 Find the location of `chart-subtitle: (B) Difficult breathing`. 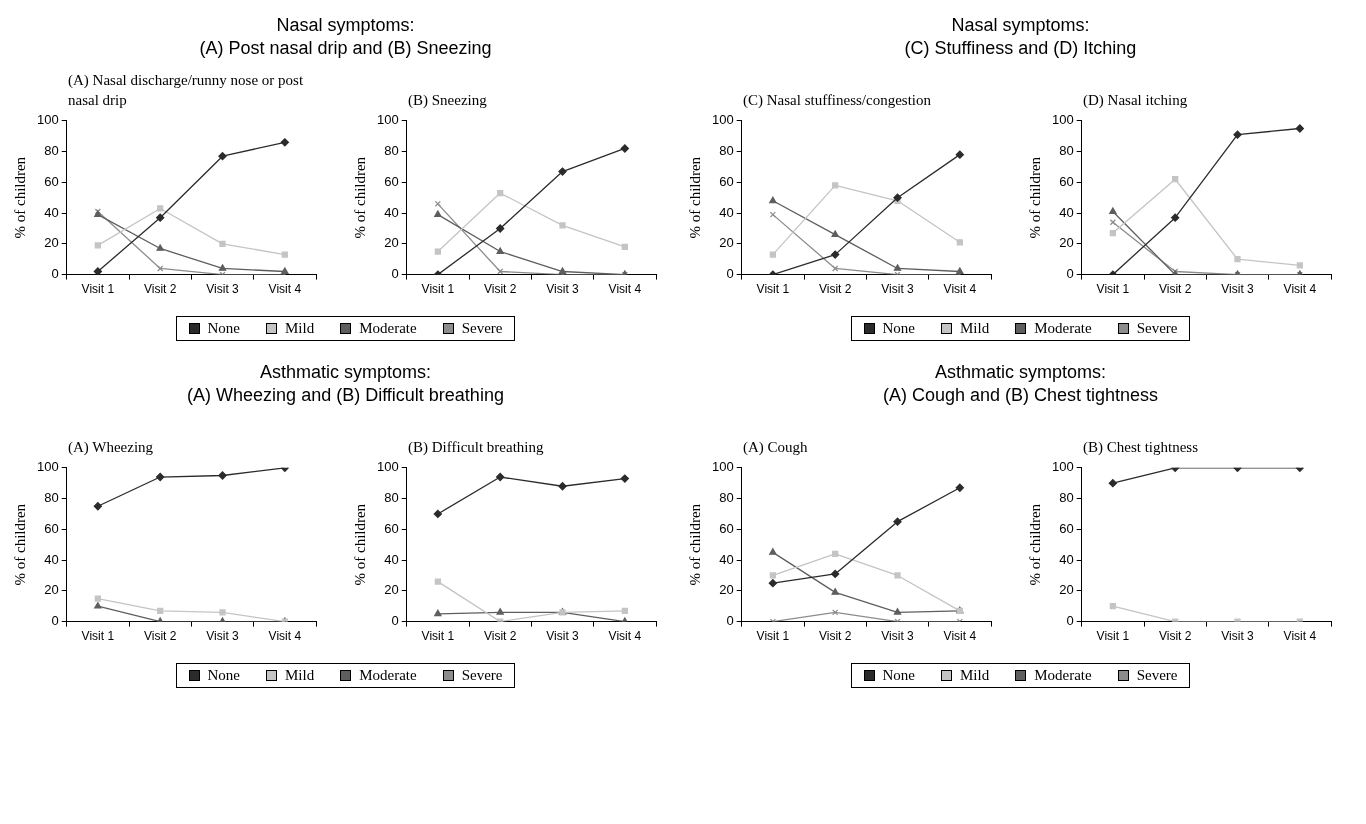

chart-subtitle: (B) Difficult breathing is located at coordinates (476, 447).